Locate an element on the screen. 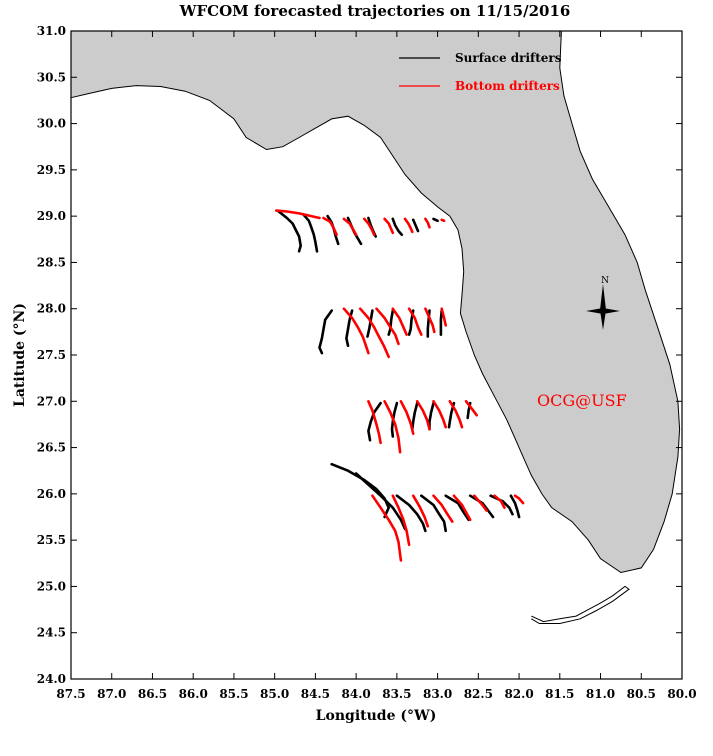  y-axis-label: Latitude (°N) is located at coordinates (20, 355).